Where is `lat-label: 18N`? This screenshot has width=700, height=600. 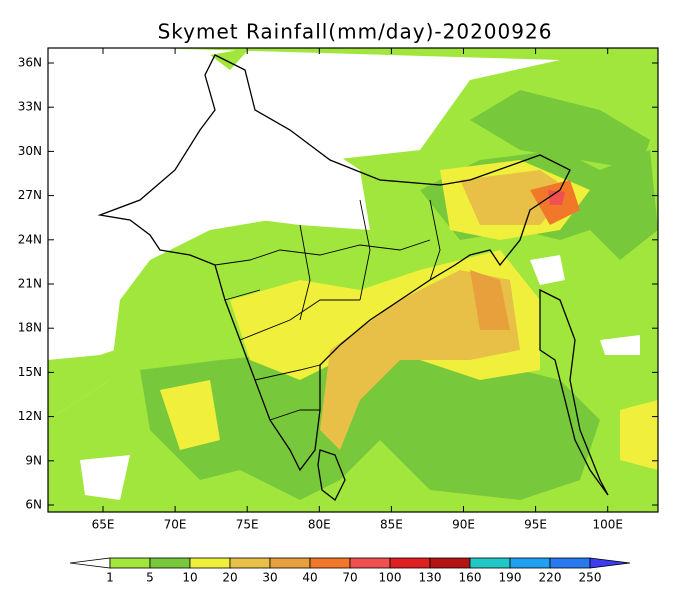 lat-label: 18N is located at coordinates (30, 328).